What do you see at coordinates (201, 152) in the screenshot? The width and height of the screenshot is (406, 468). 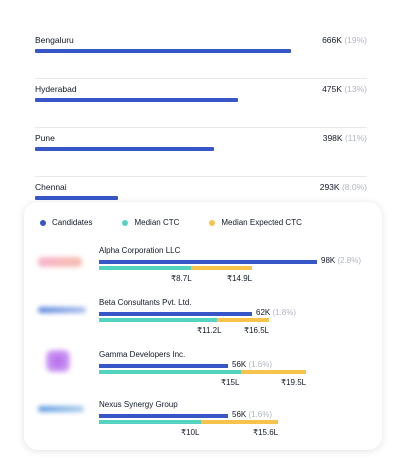 I see `city-row: Pune 398K (11%)` at bounding box center [201, 152].